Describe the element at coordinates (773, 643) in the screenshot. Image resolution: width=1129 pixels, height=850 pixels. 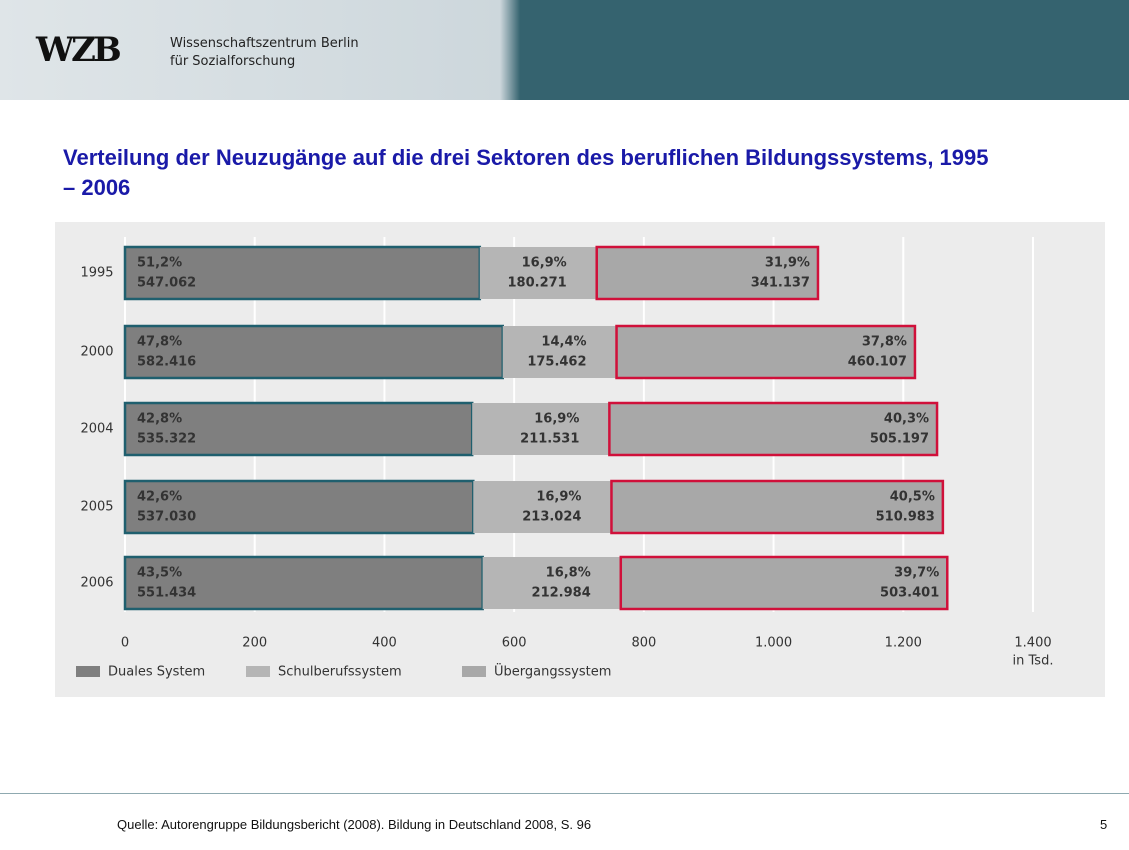
I see `x-tick-label: 1.000` at that location.